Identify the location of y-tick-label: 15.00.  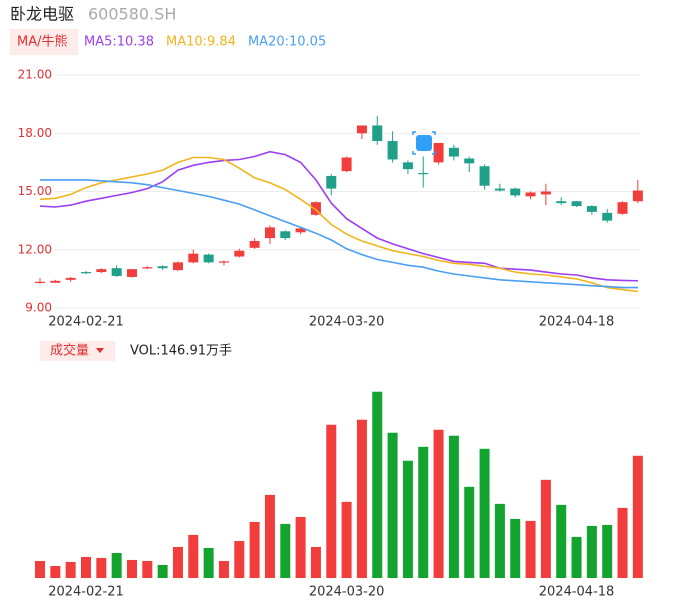
(35, 191).